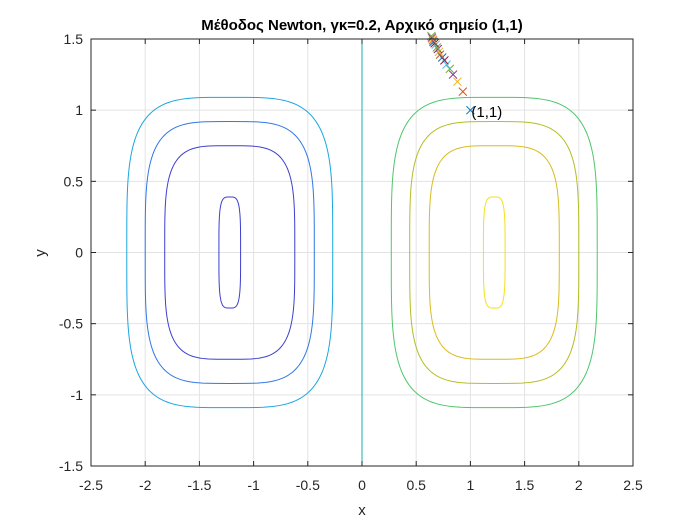 The width and height of the screenshot is (700, 525). What do you see at coordinates (40, 253) in the screenshot?
I see `y-axis-label: y` at bounding box center [40, 253].